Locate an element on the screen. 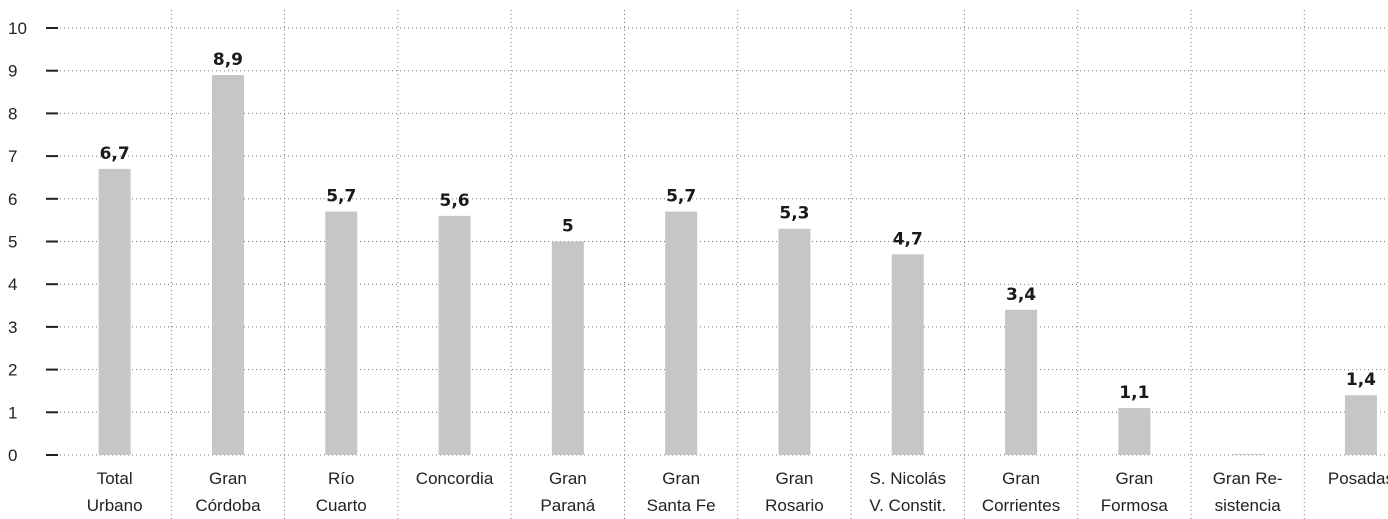  data-label: 8,9 is located at coordinates (228, 60).